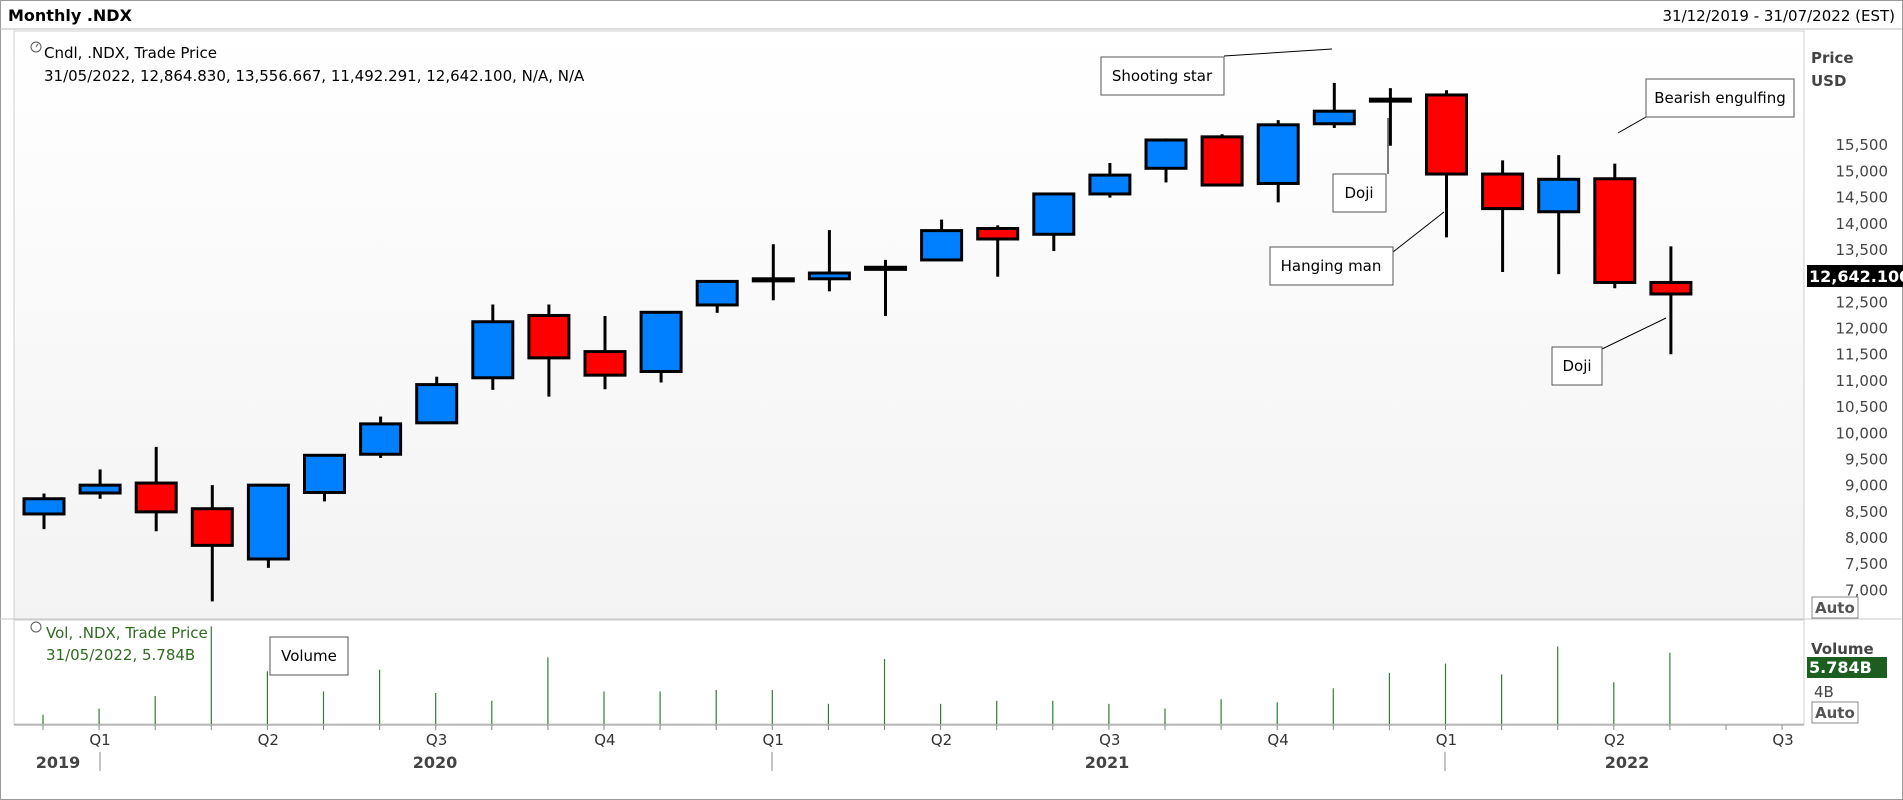 This screenshot has width=1903, height=800. I want to click on price-auto-button: Auto, so click(1835, 607).